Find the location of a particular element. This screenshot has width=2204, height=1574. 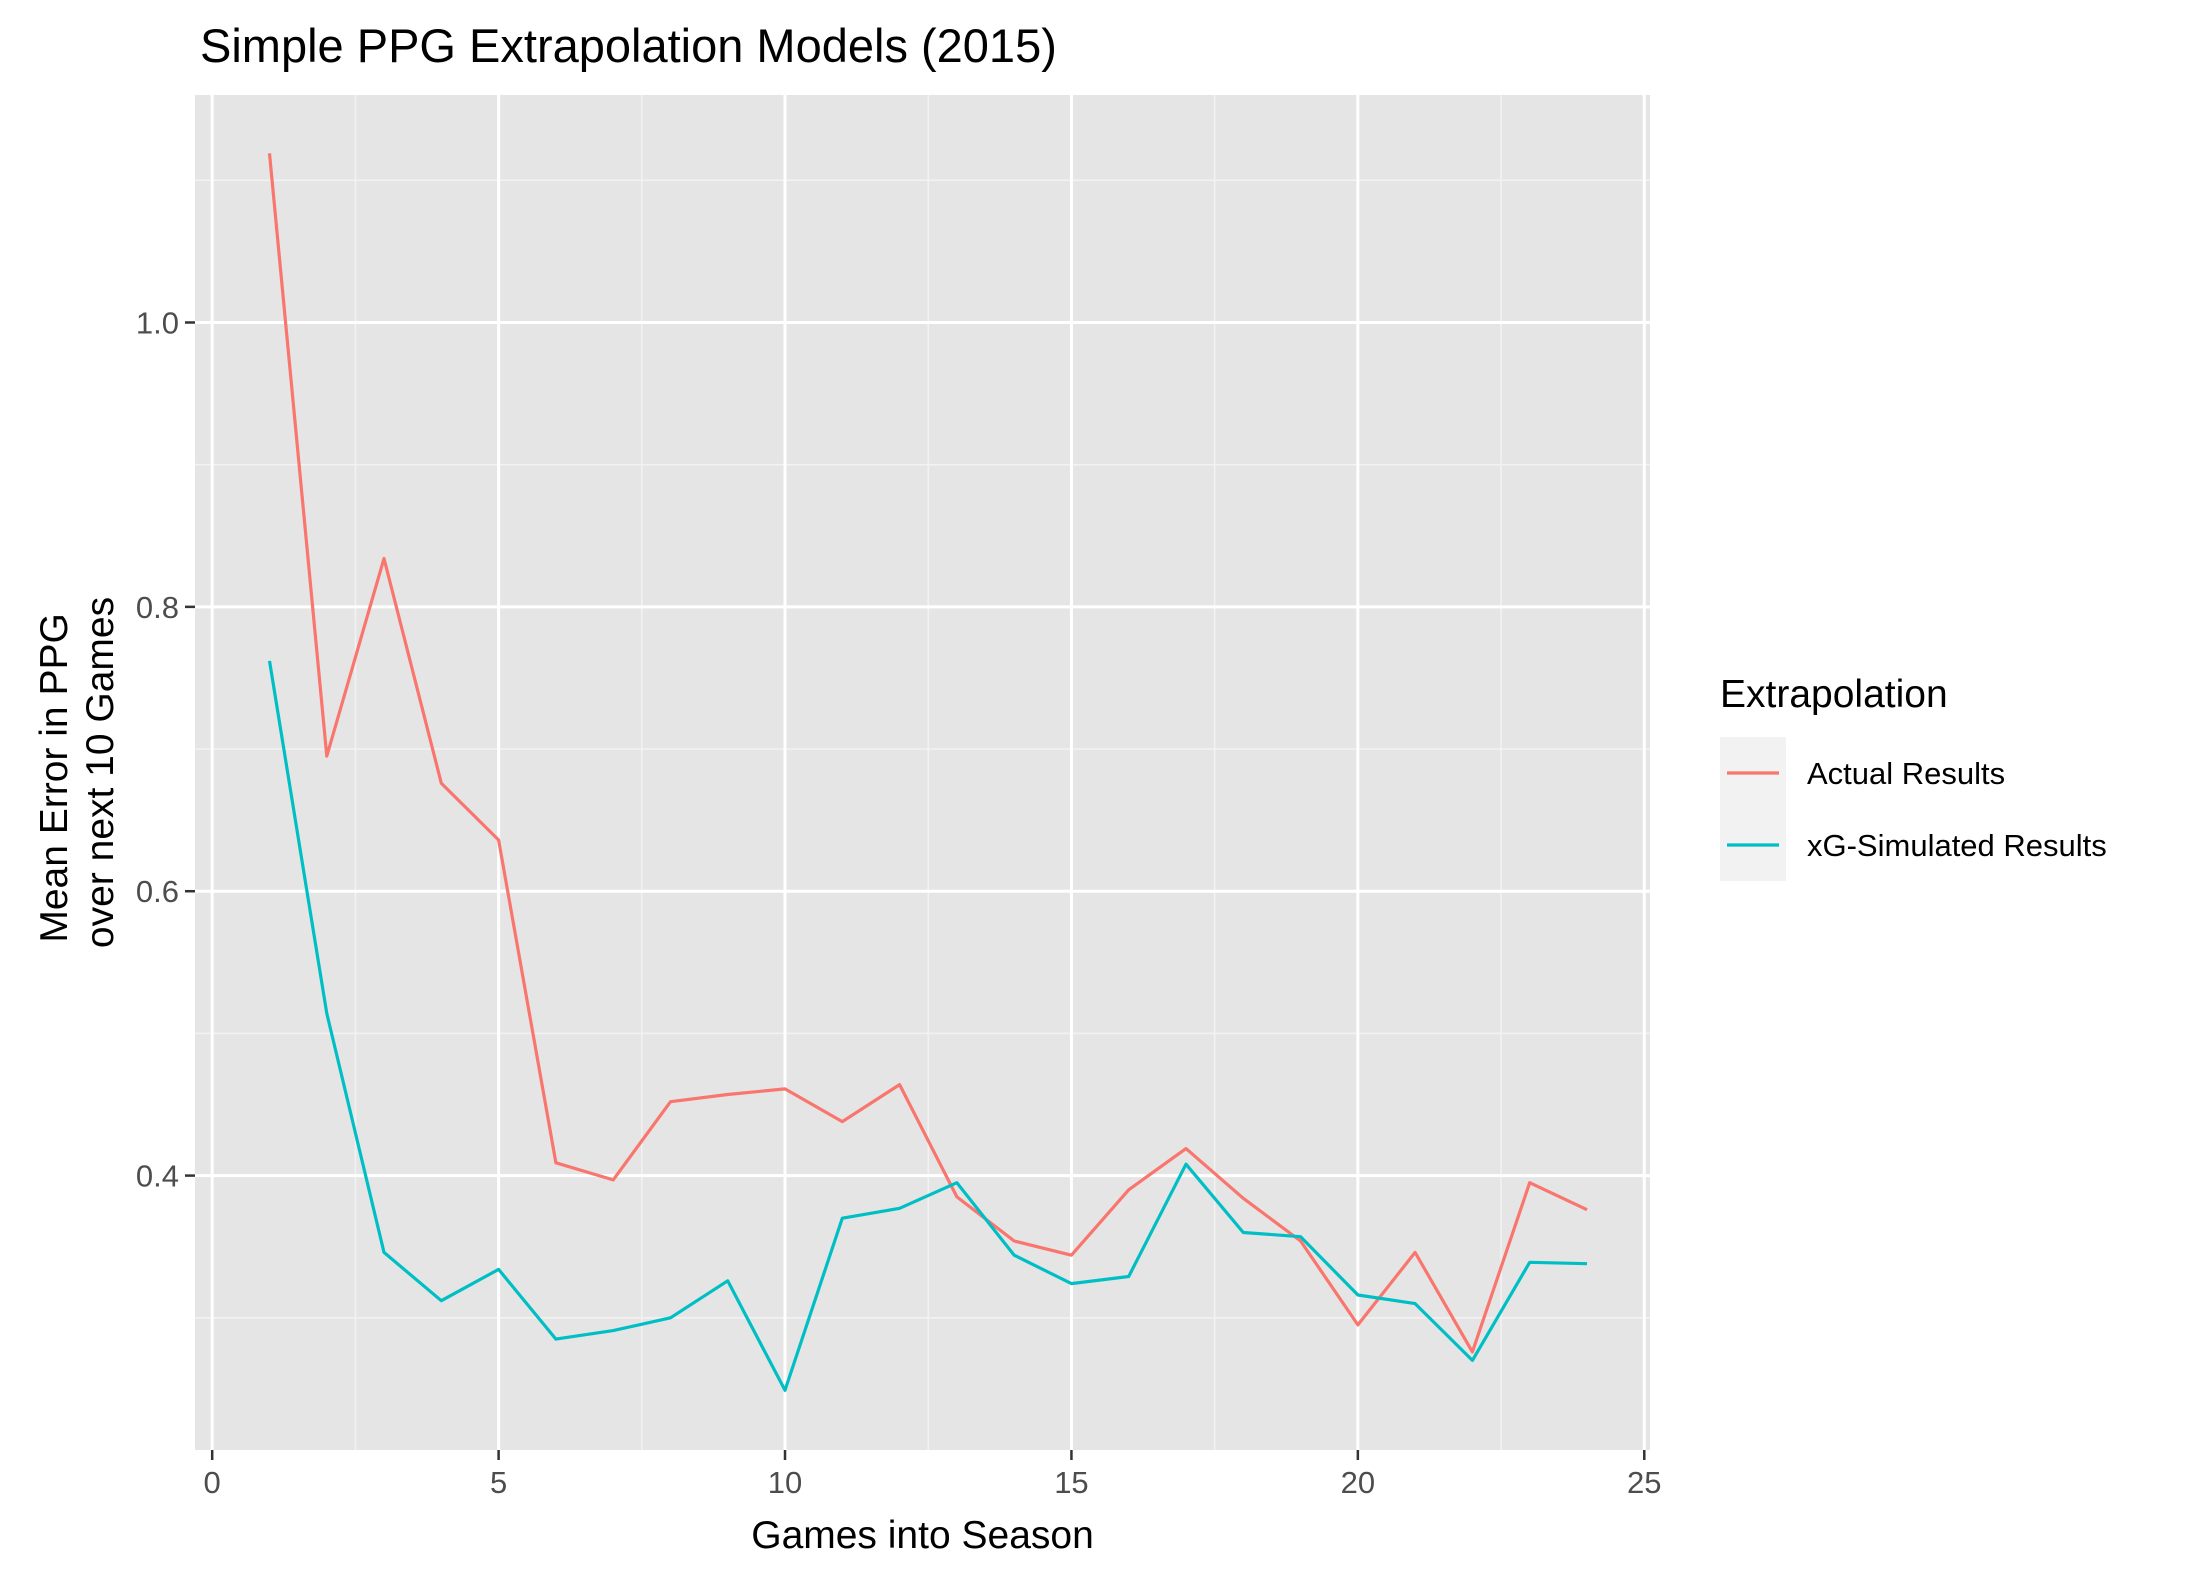

x-tick-label: 20 is located at coordinates (1358, 1482).